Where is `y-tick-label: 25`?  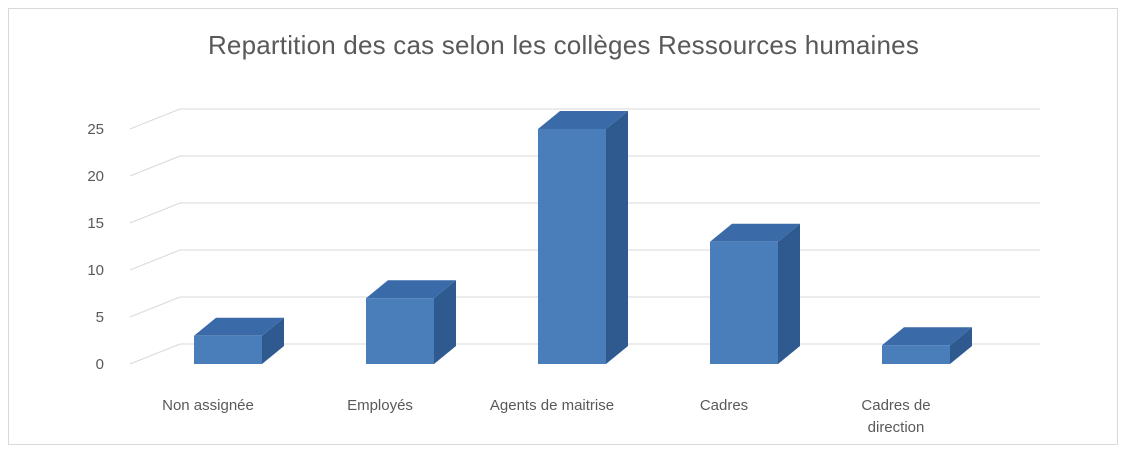
y-tick-label: 25 is located at coordinates (95, 129).